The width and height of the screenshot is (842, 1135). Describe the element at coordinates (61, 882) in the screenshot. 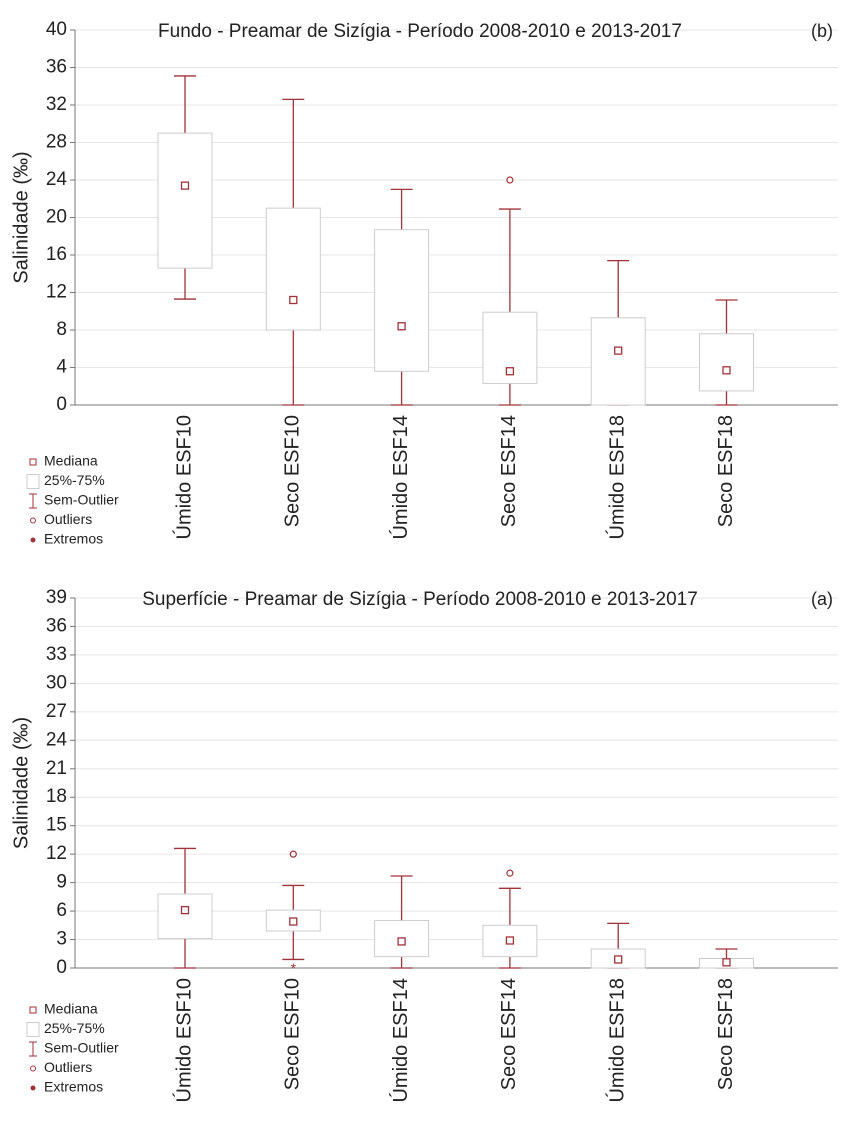

I see `y-tick-label: 9` at that location.